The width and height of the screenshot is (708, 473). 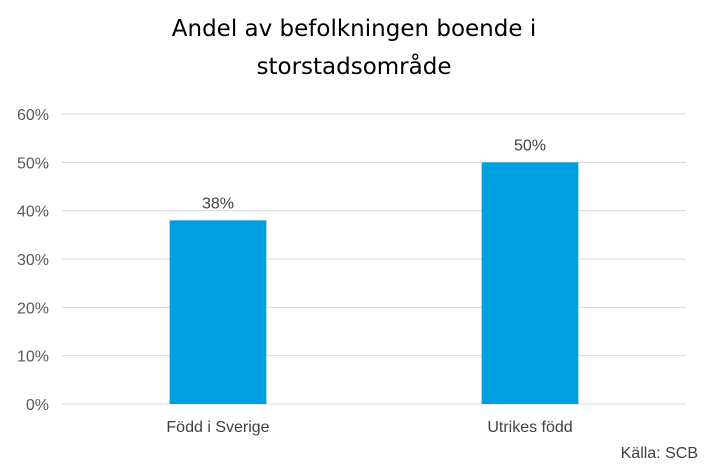 I want to click on chart-title-line-1: Andel av befolkningen boende i, so click(x=354, y=29).